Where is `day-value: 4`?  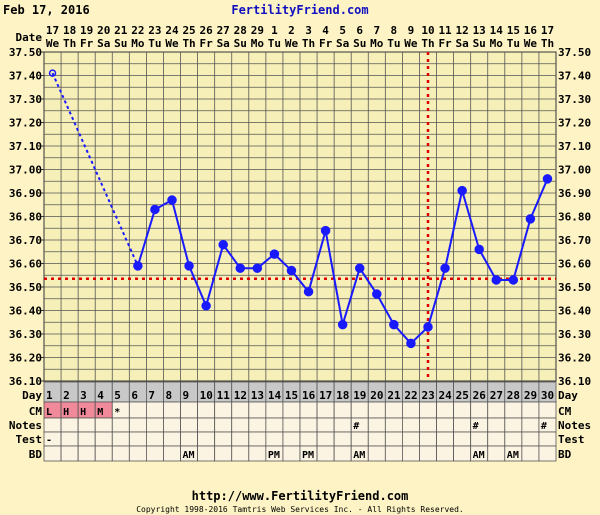 day-value: 4 is located at coordinates (100, 395).